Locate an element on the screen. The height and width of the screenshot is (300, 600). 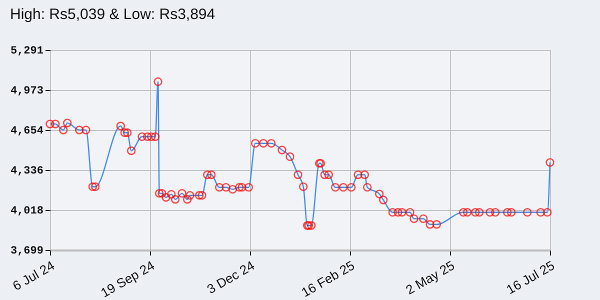
y-tick-label: 3,699 is located at coordinates (27, 252).